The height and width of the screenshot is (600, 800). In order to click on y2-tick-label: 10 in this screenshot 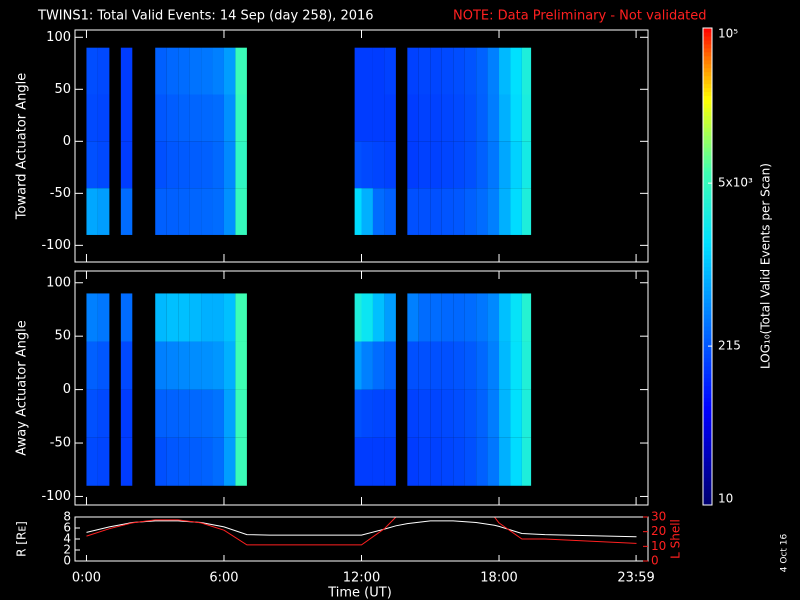, I will do `click(658, 546)`.